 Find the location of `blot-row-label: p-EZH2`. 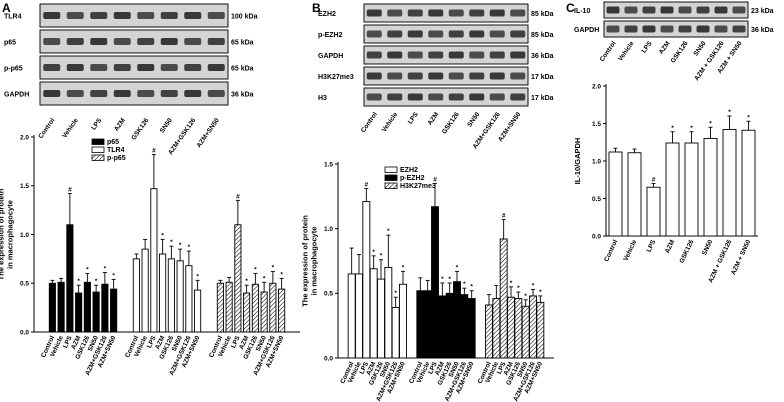

blot-row-label: p-EZH2 is located at coordinates (330, 35).